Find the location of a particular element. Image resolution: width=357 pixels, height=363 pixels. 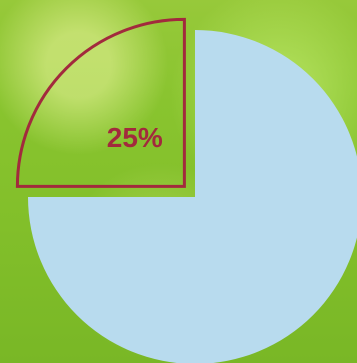

pie-slice-label: 25% is located at coordinates (135, 137).